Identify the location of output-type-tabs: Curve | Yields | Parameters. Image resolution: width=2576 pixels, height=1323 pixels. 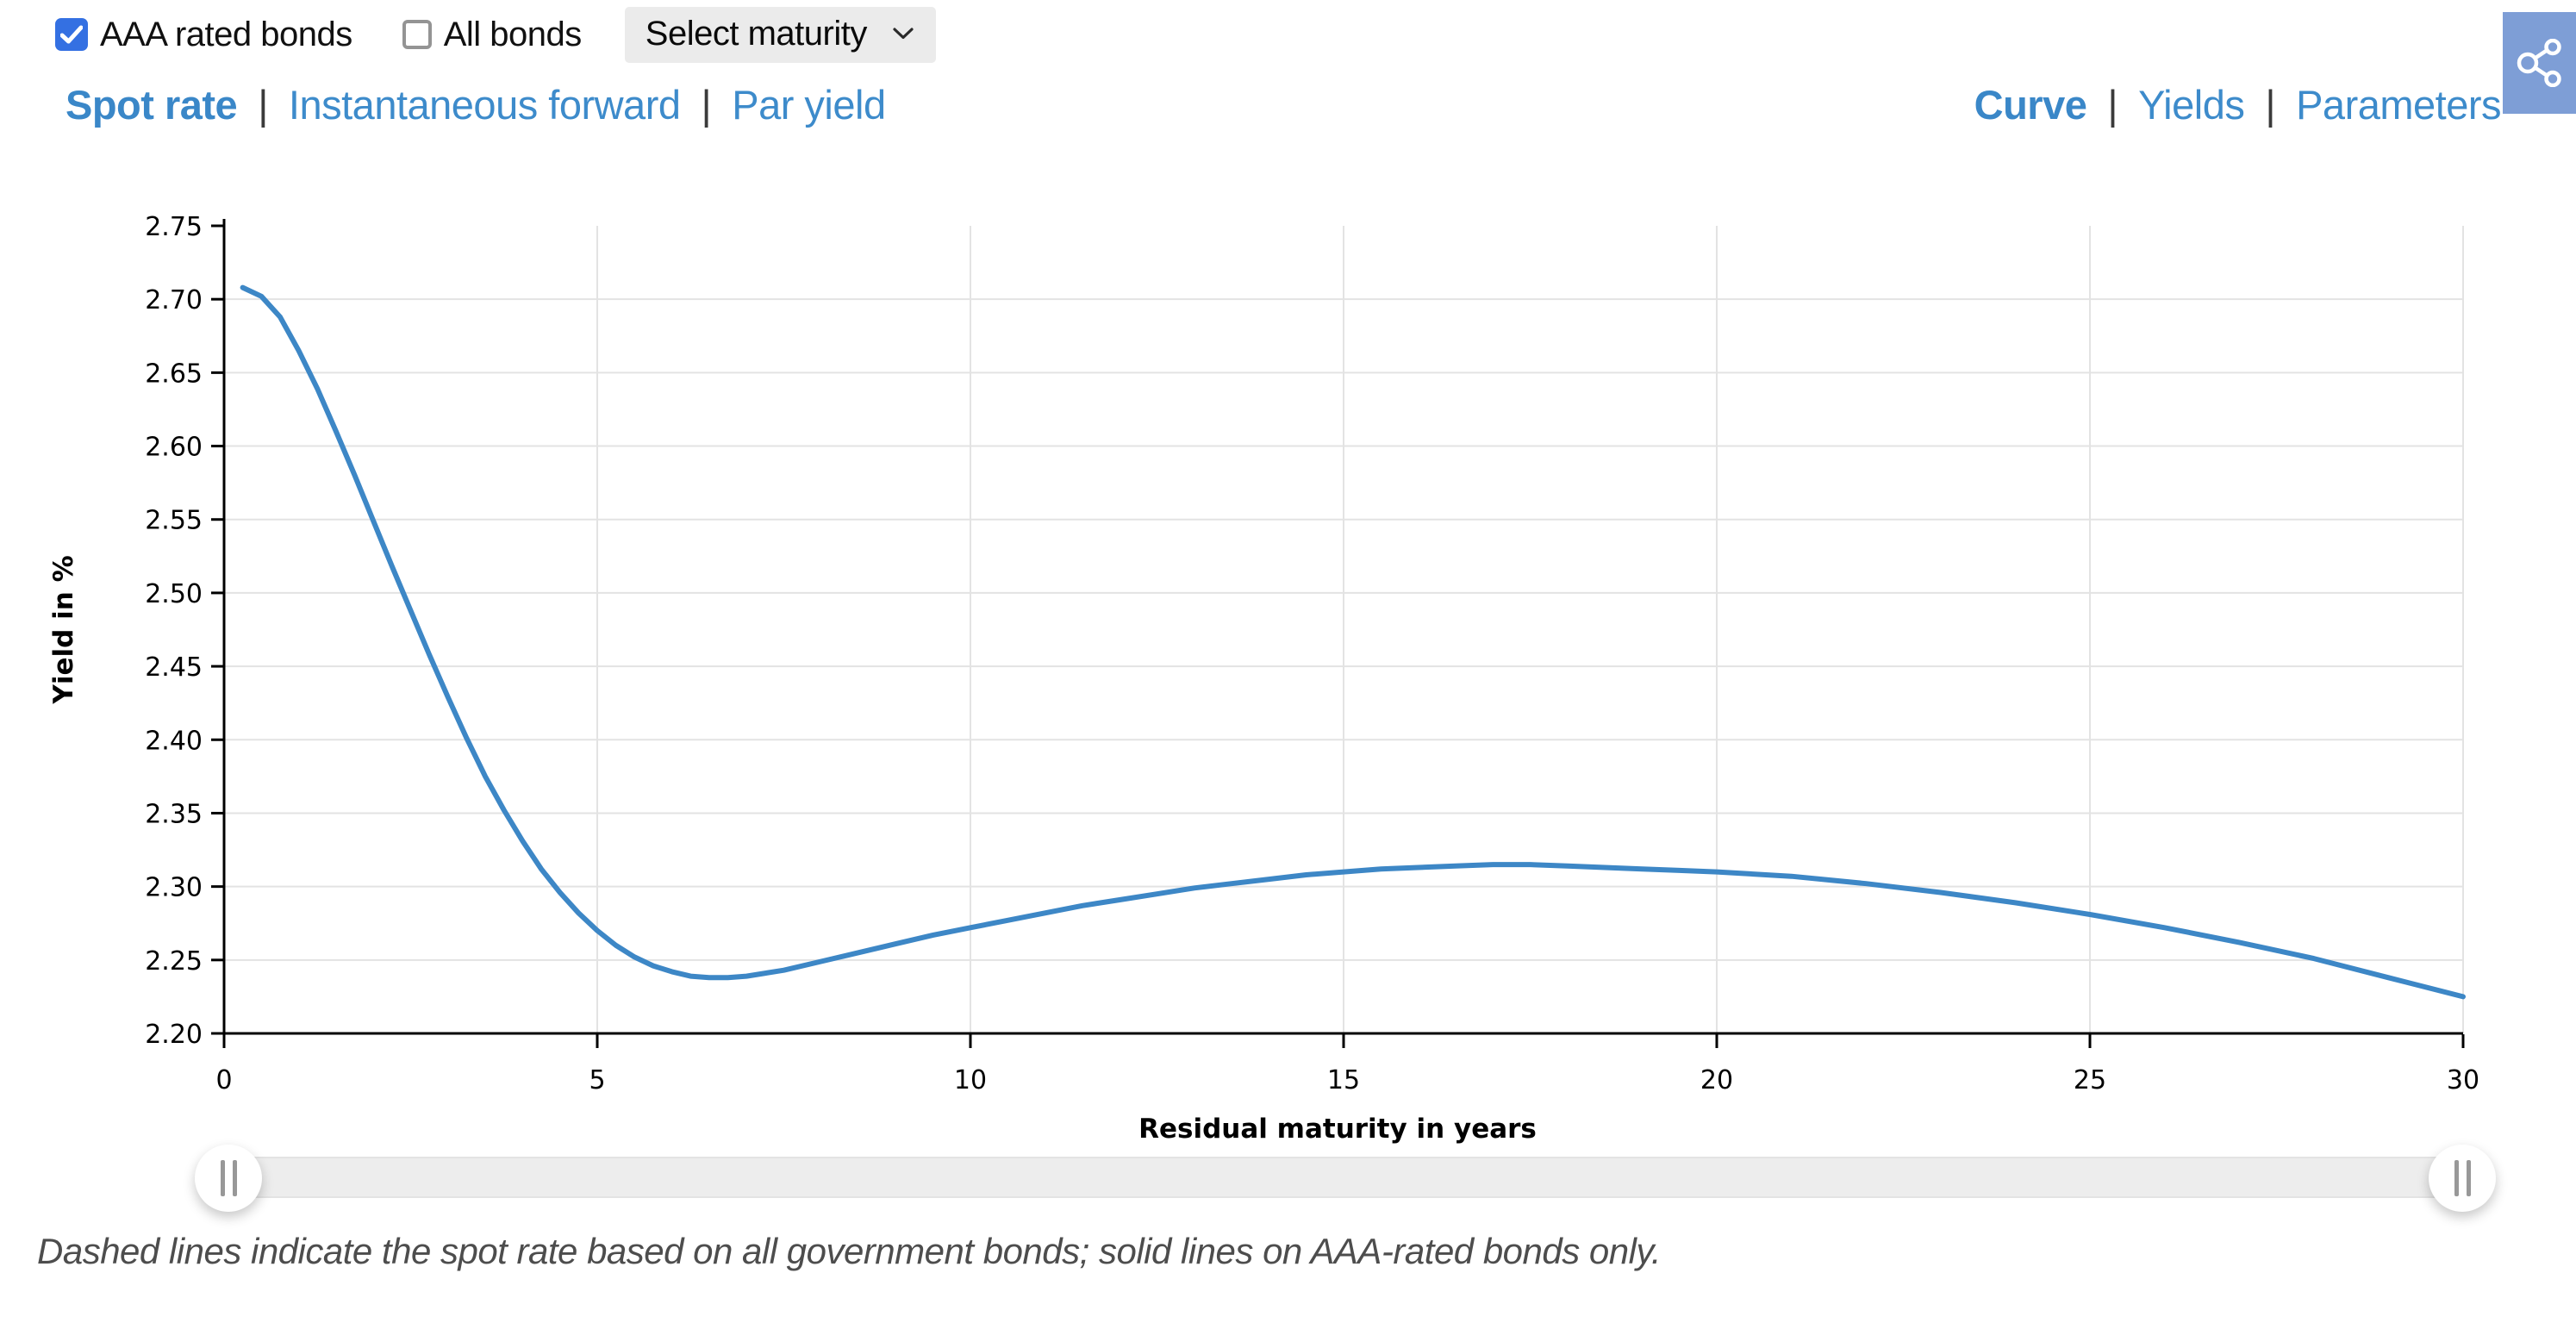
(2238, 104).